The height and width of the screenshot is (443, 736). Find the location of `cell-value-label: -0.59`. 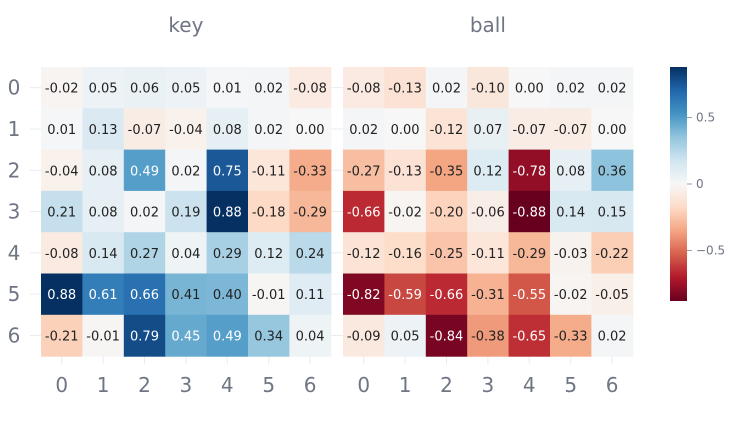

cell-value-label: -0.59 is located at coordinates (405, 295).